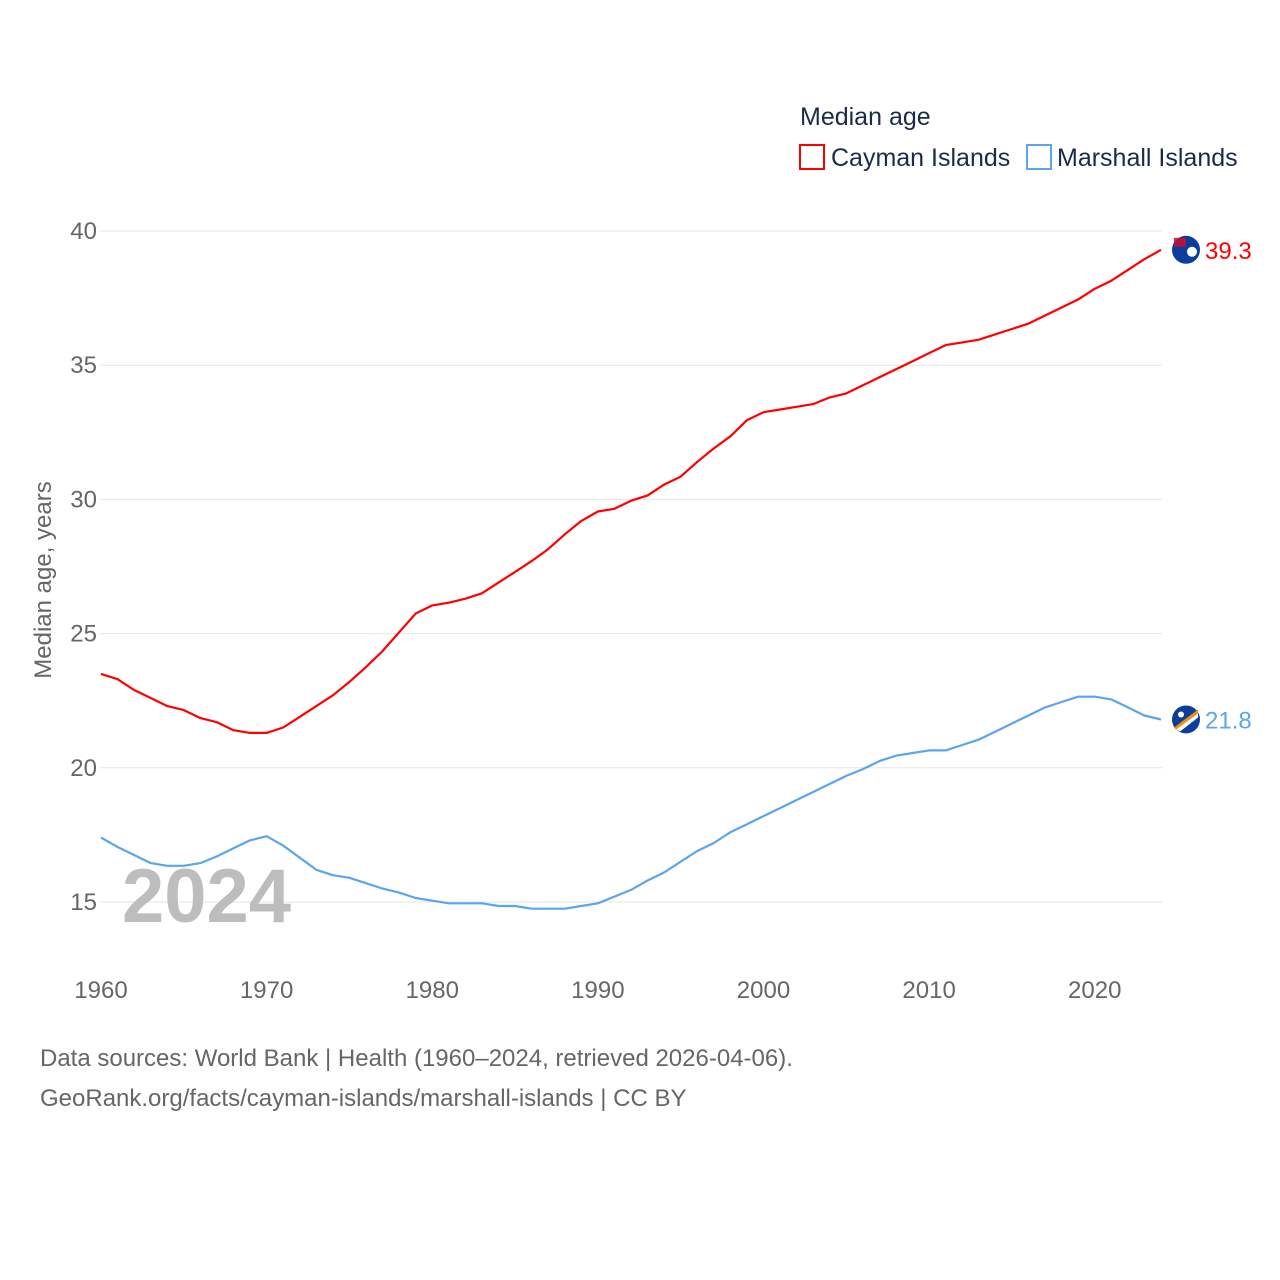 Image resolution: width=1280 pixels, height=1280 pixels. I want to click on end-markers: 39.3 21.8, so click(1212, 484).